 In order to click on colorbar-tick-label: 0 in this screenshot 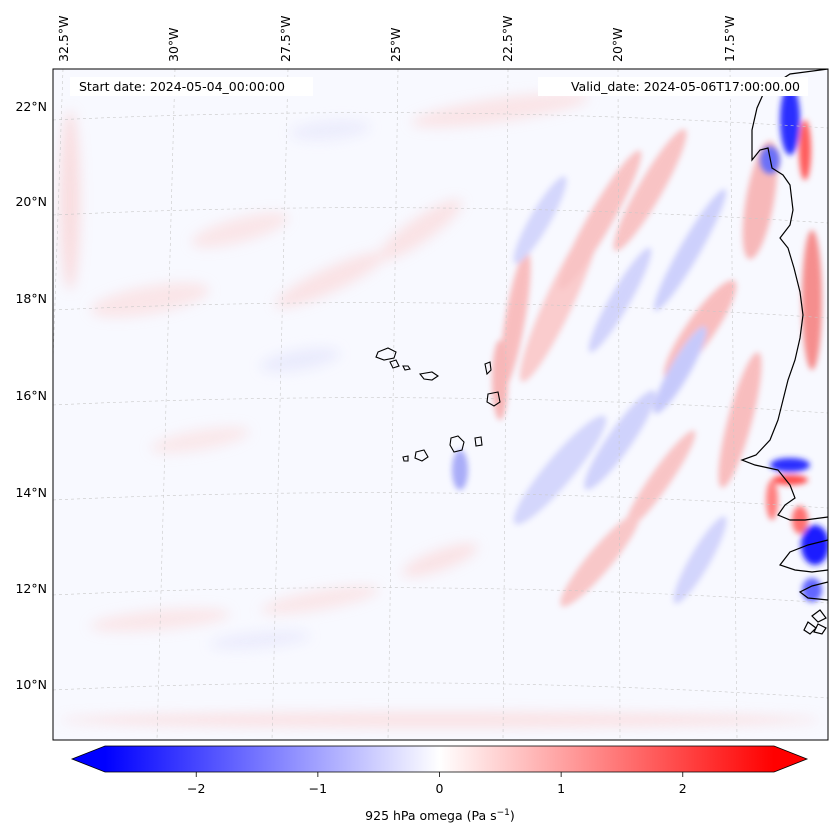, I will do `click(440, 788)`.